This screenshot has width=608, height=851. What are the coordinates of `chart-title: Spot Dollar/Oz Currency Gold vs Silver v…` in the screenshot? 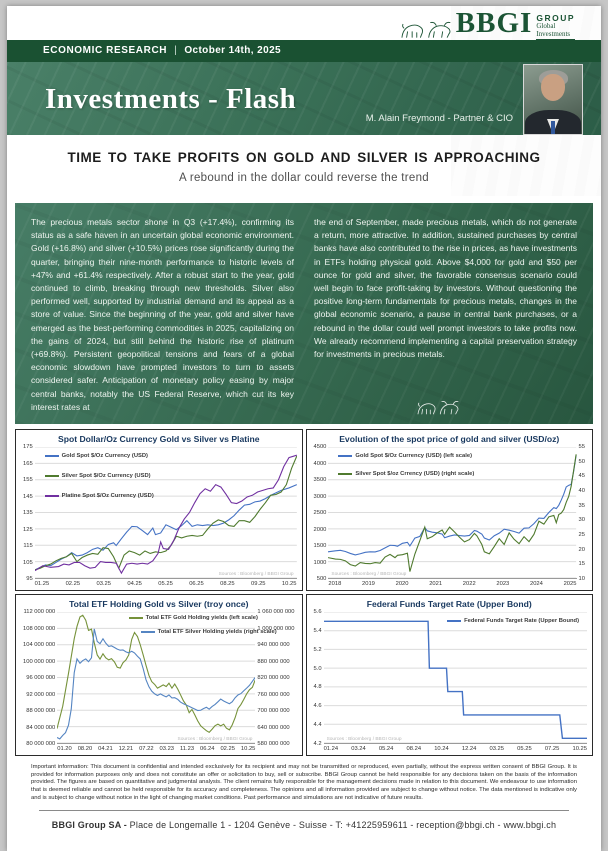 It's located at (158, 439).